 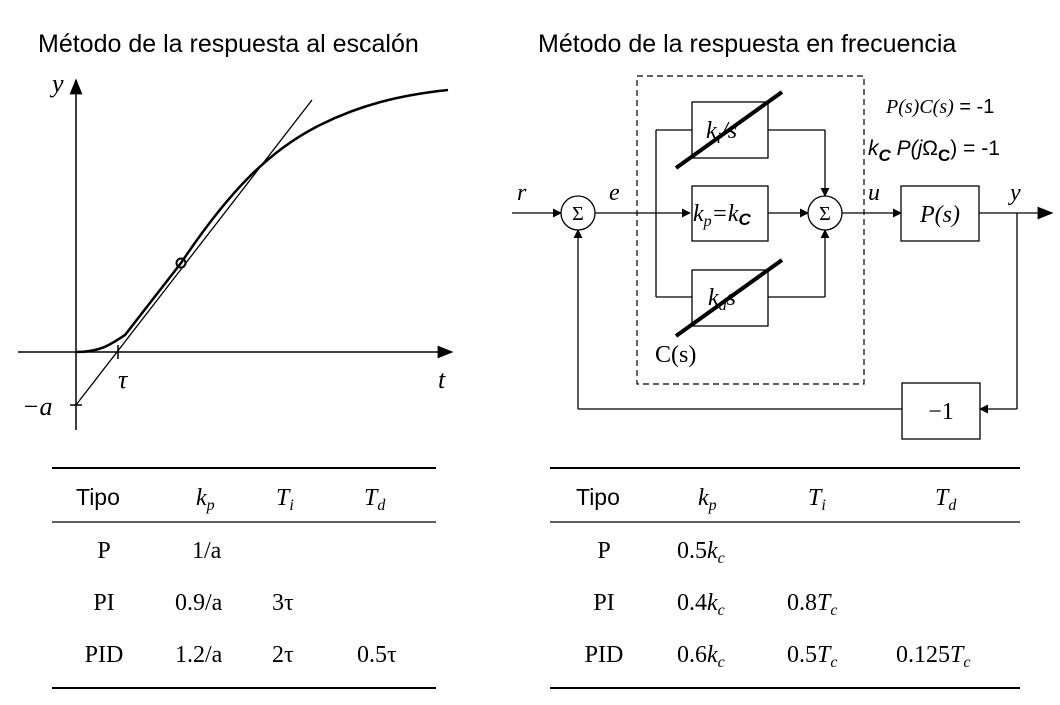 I want to click on cell-ti: 2τ, so click(x=283, y=655).